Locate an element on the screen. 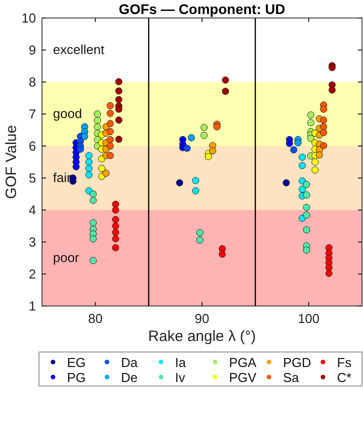 This screenshot has height=423, width=363. legend-label: C* is located at coordinates (344, 377).